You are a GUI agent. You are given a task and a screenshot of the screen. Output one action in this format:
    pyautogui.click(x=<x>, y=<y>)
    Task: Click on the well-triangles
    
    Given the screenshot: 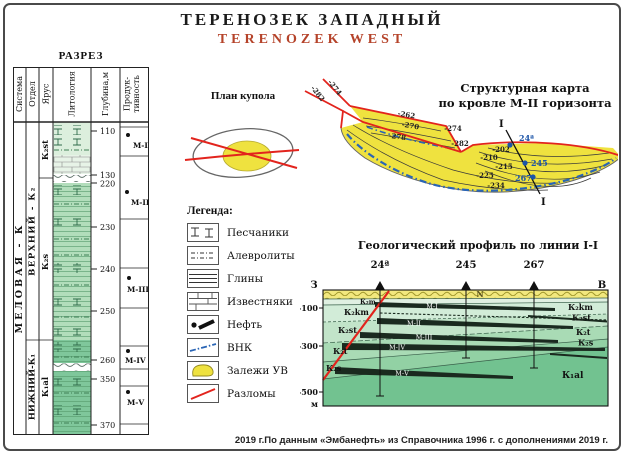 What is the action you would take?
    pyautogui.click(x=457, y=285)
    